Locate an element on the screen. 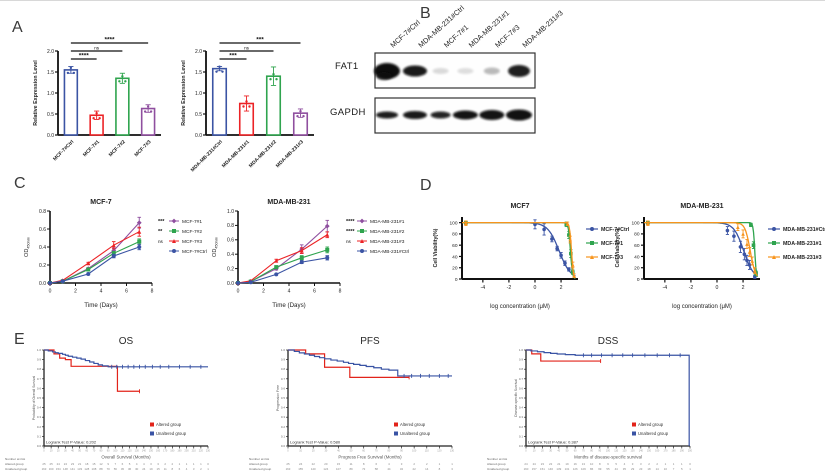 Image resolution: width=825 pixels, height=472 pixels. svg-text: -2 is located at coordinates (691, 288).